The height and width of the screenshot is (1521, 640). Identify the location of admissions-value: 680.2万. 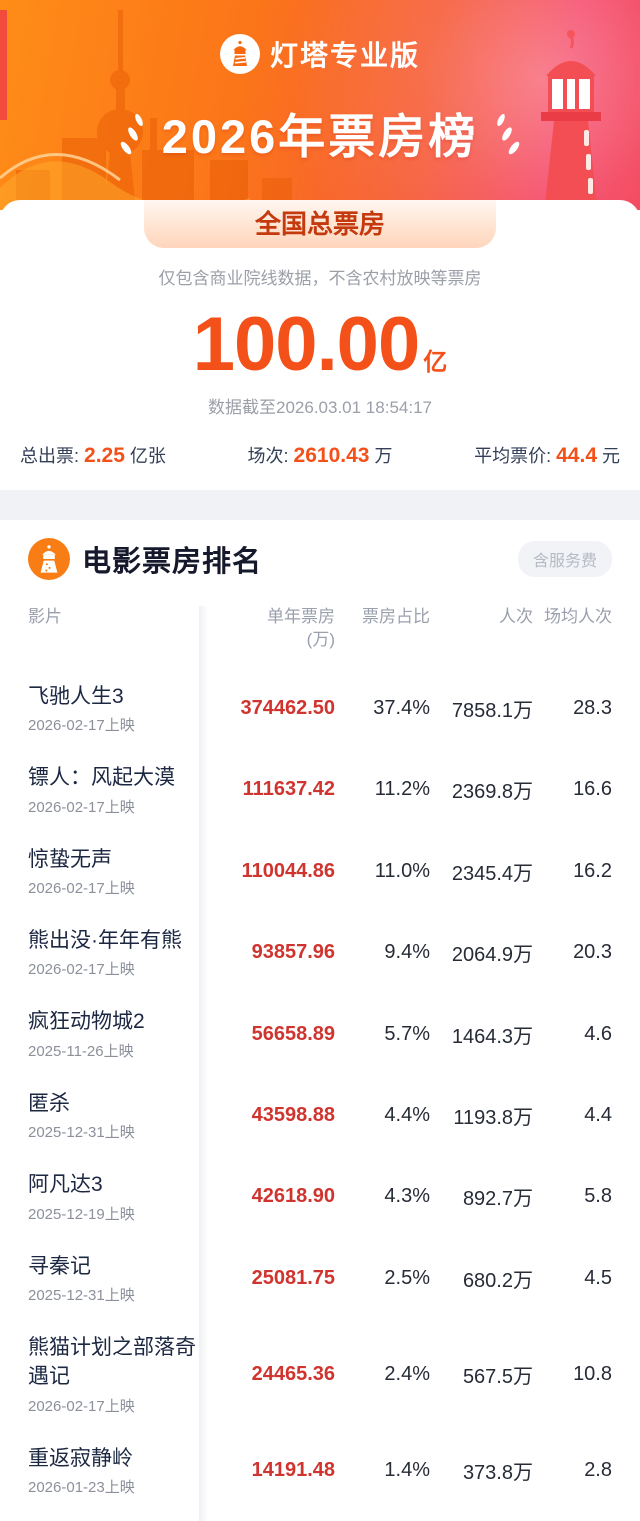
(497, 1280).